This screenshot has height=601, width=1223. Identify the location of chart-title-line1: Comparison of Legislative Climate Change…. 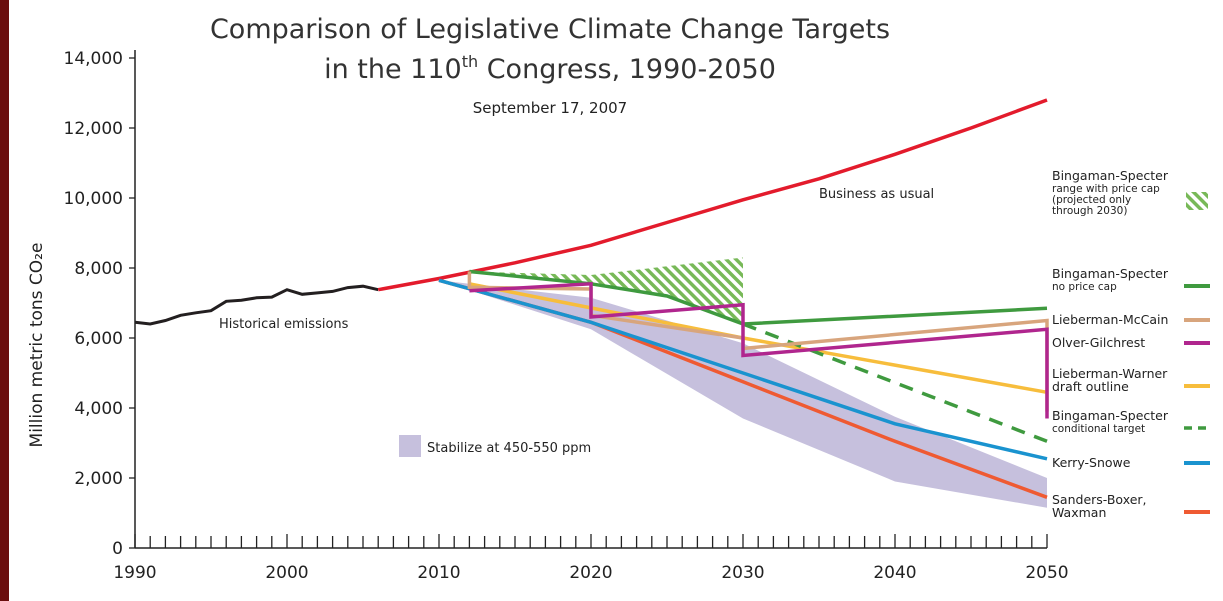
(550, 29).